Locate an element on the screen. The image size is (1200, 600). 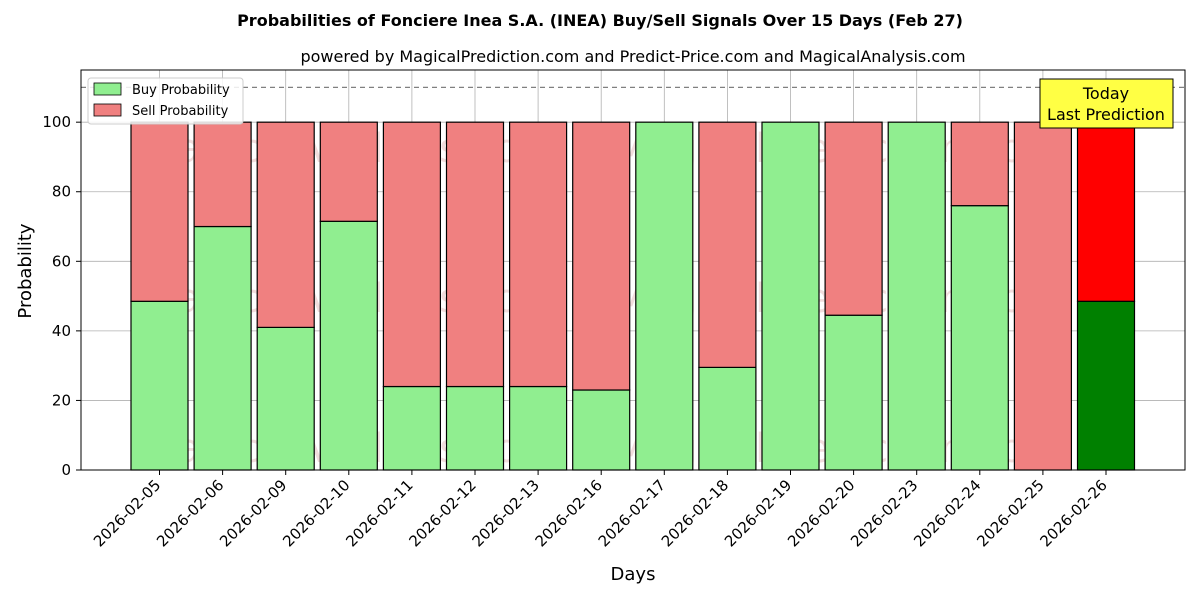
today-annotation-box is located at coordinates (1106, 103).